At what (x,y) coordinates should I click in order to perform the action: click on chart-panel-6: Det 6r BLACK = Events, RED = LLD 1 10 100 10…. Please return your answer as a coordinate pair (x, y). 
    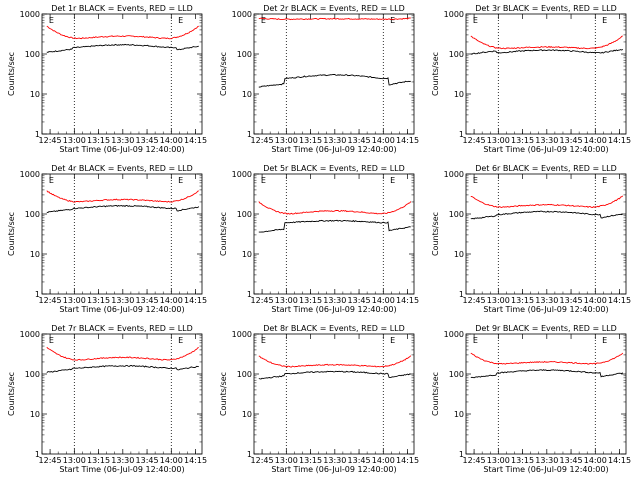
    Looking at the image, I should click on (531, 239).